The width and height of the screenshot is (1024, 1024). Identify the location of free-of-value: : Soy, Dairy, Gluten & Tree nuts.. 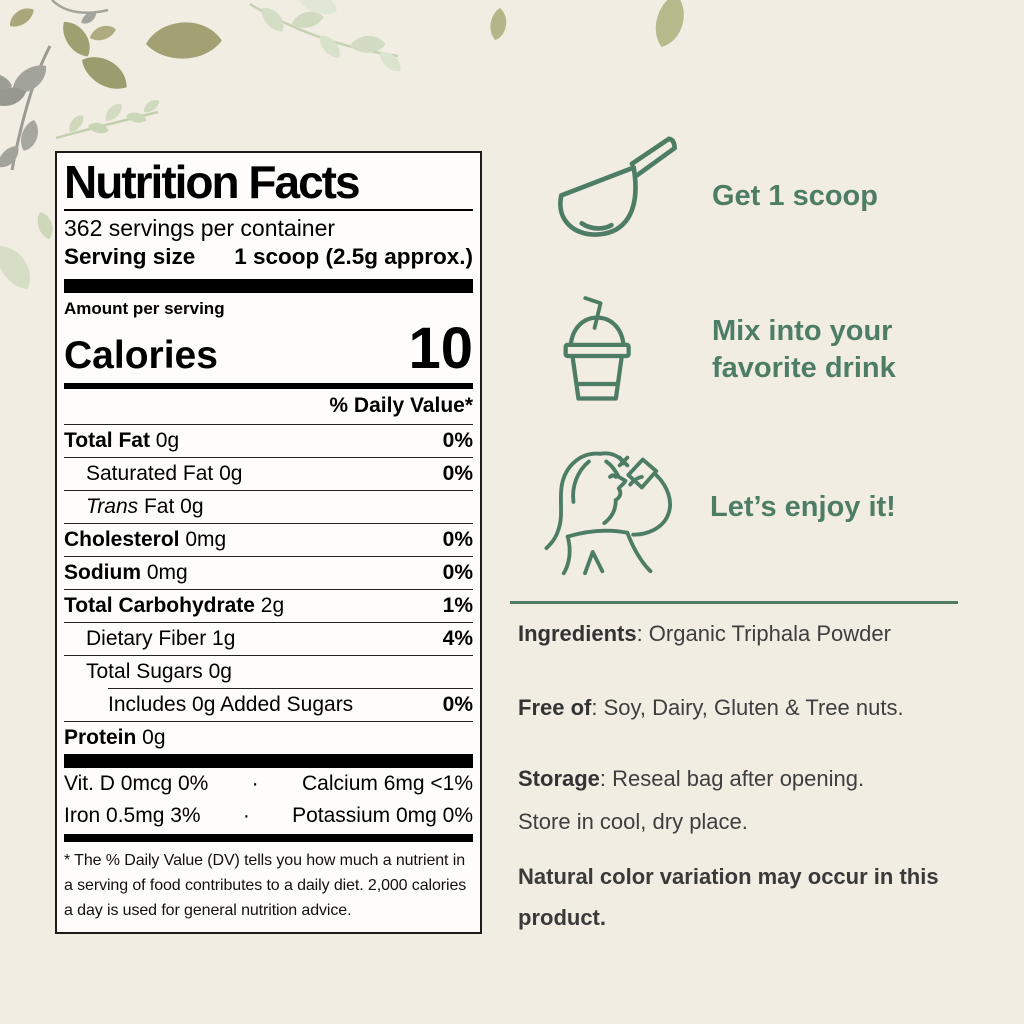
(747, 707).